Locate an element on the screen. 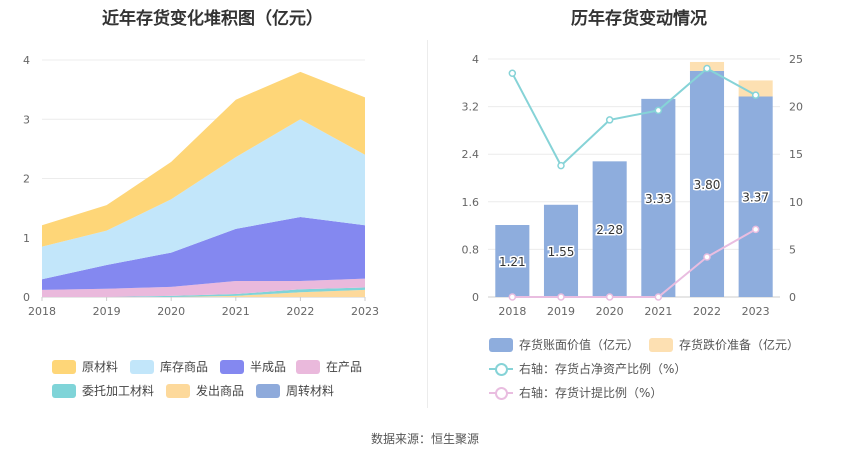  legend-item: 发出商品 is located at coordinates (205, 390).